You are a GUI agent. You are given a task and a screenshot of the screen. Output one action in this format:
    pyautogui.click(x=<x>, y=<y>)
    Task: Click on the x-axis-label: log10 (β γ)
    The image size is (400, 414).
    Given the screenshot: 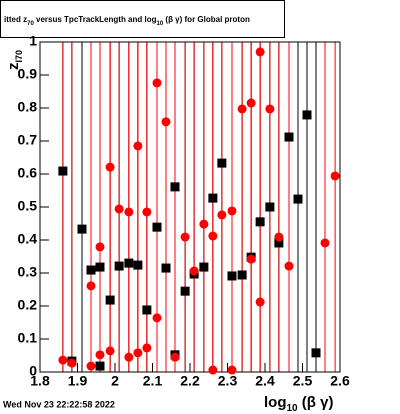 What is the action you would take?
    pyautogui.click(x=298, y=404)
    